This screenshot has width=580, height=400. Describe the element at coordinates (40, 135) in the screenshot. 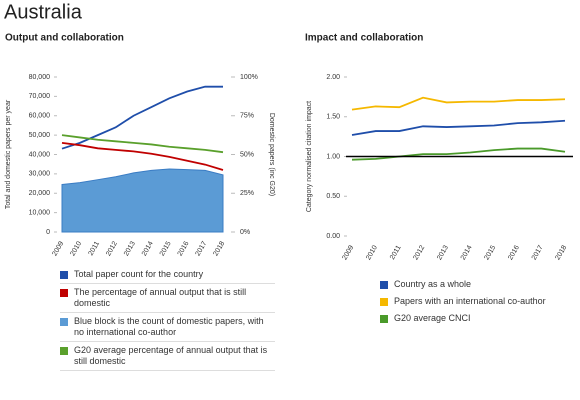

I see `y-tick-label: 50,000` at that location.